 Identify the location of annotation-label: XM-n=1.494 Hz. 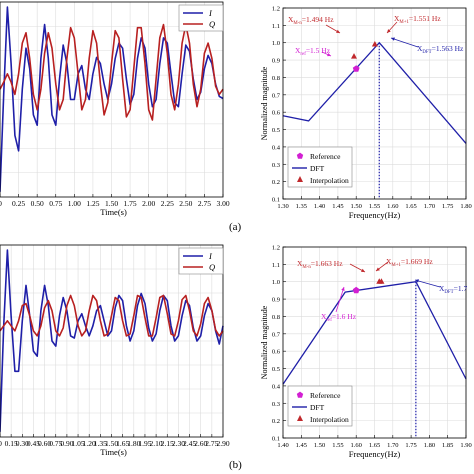
(311, 20).